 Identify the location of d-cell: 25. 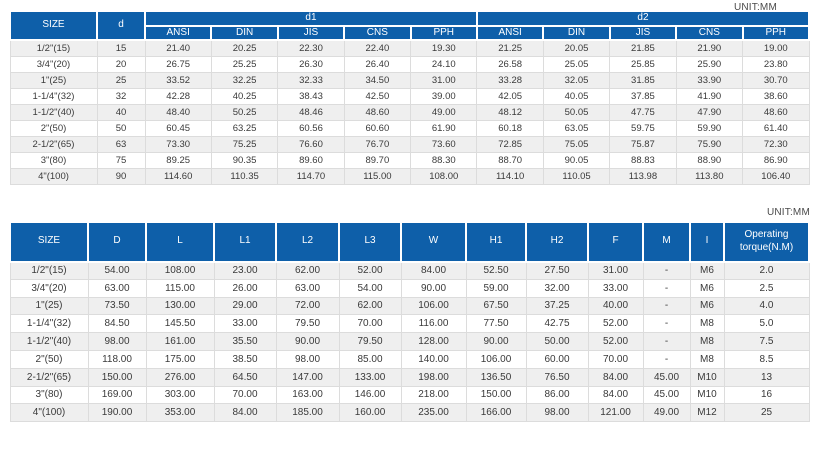
(121, 80).